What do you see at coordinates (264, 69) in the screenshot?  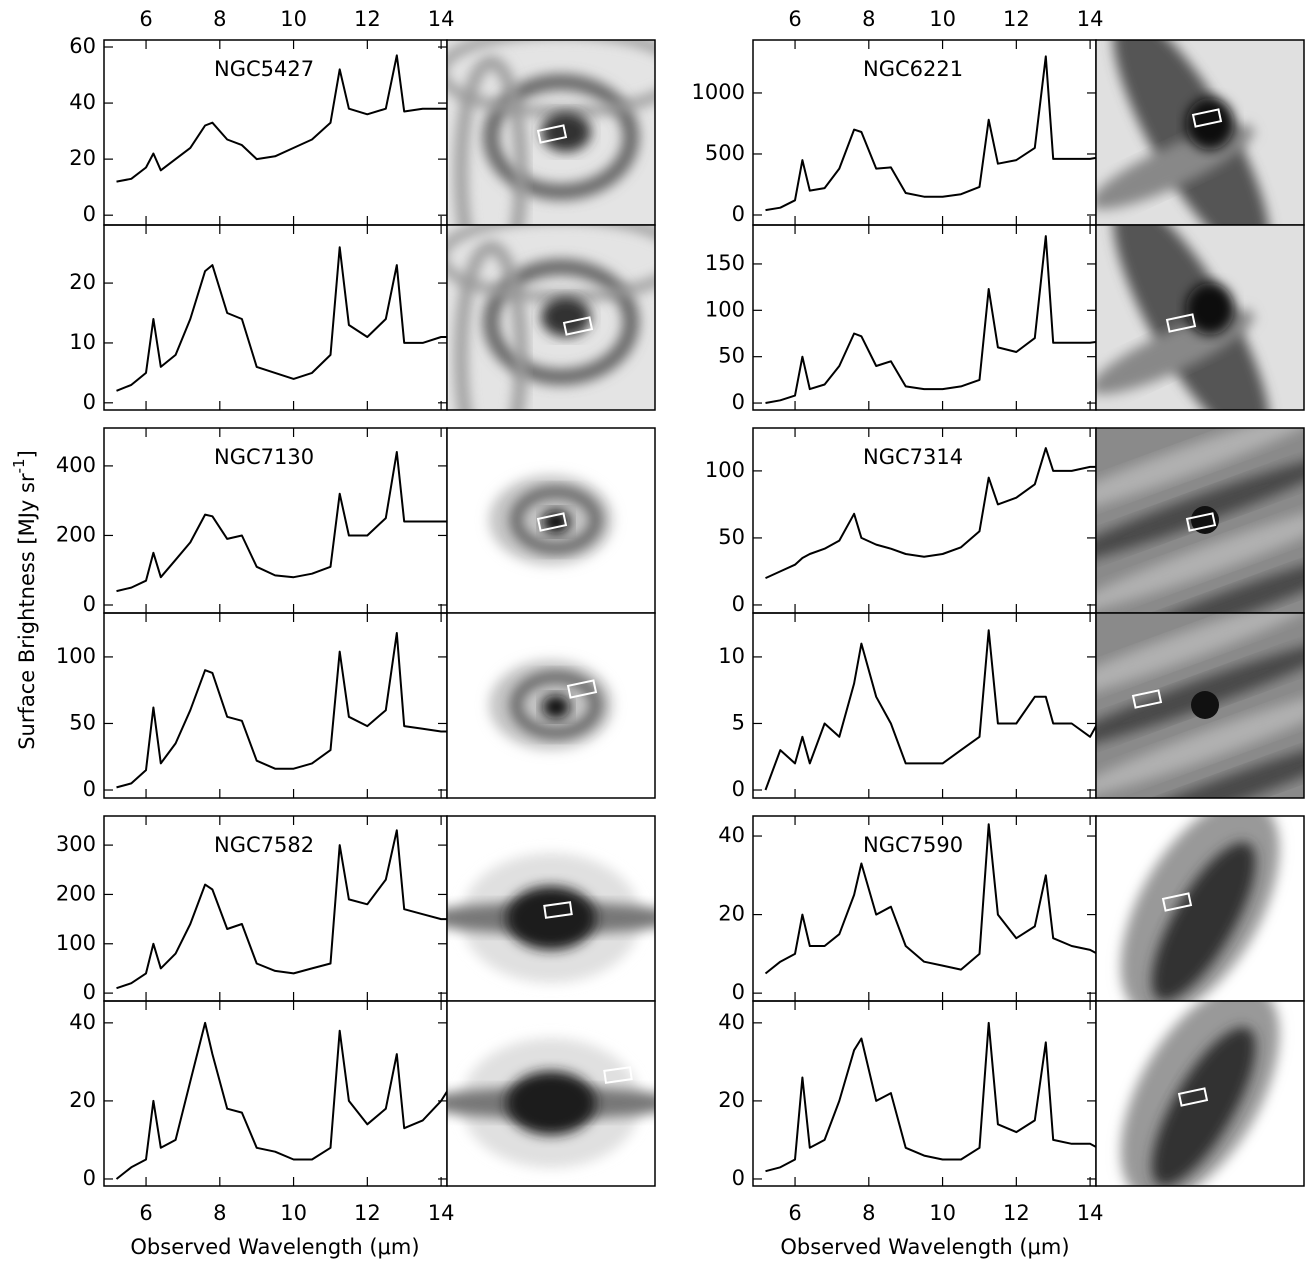 I see `panel-title: NGC5427` at bounding box center [264, 69].